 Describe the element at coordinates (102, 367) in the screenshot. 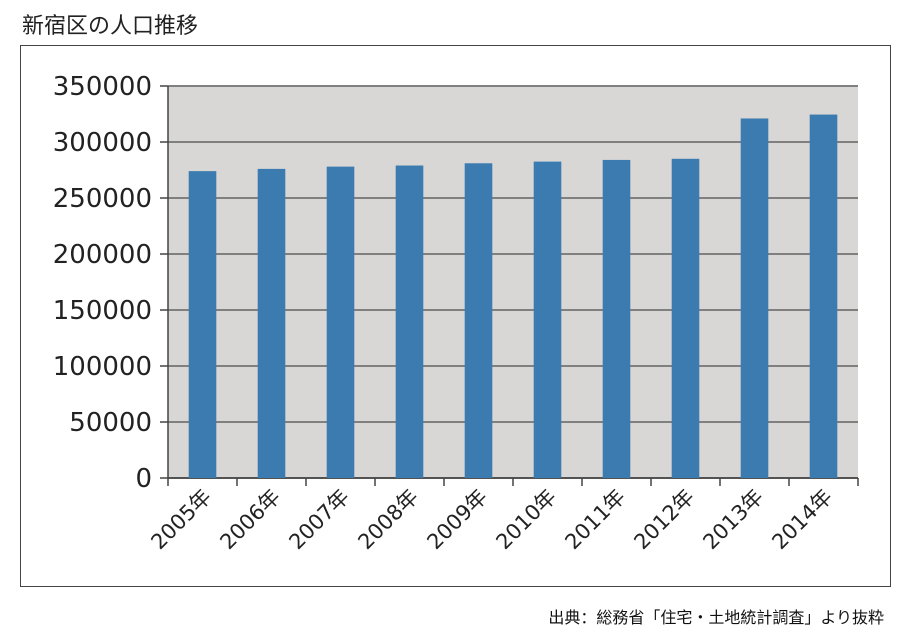

I see `y-tick-label: 100000` at that location.